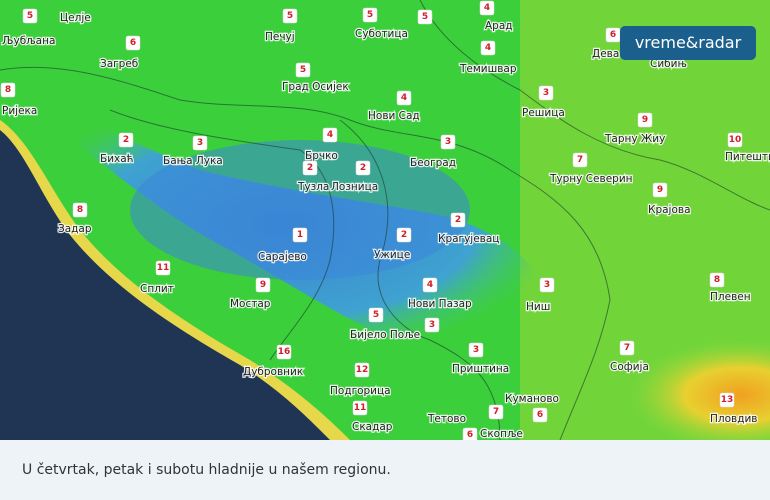  What do you see at coordinates (734, 409) in the screenshot?
I see `city: Пловдив 13` at bounding box center [734, 409].